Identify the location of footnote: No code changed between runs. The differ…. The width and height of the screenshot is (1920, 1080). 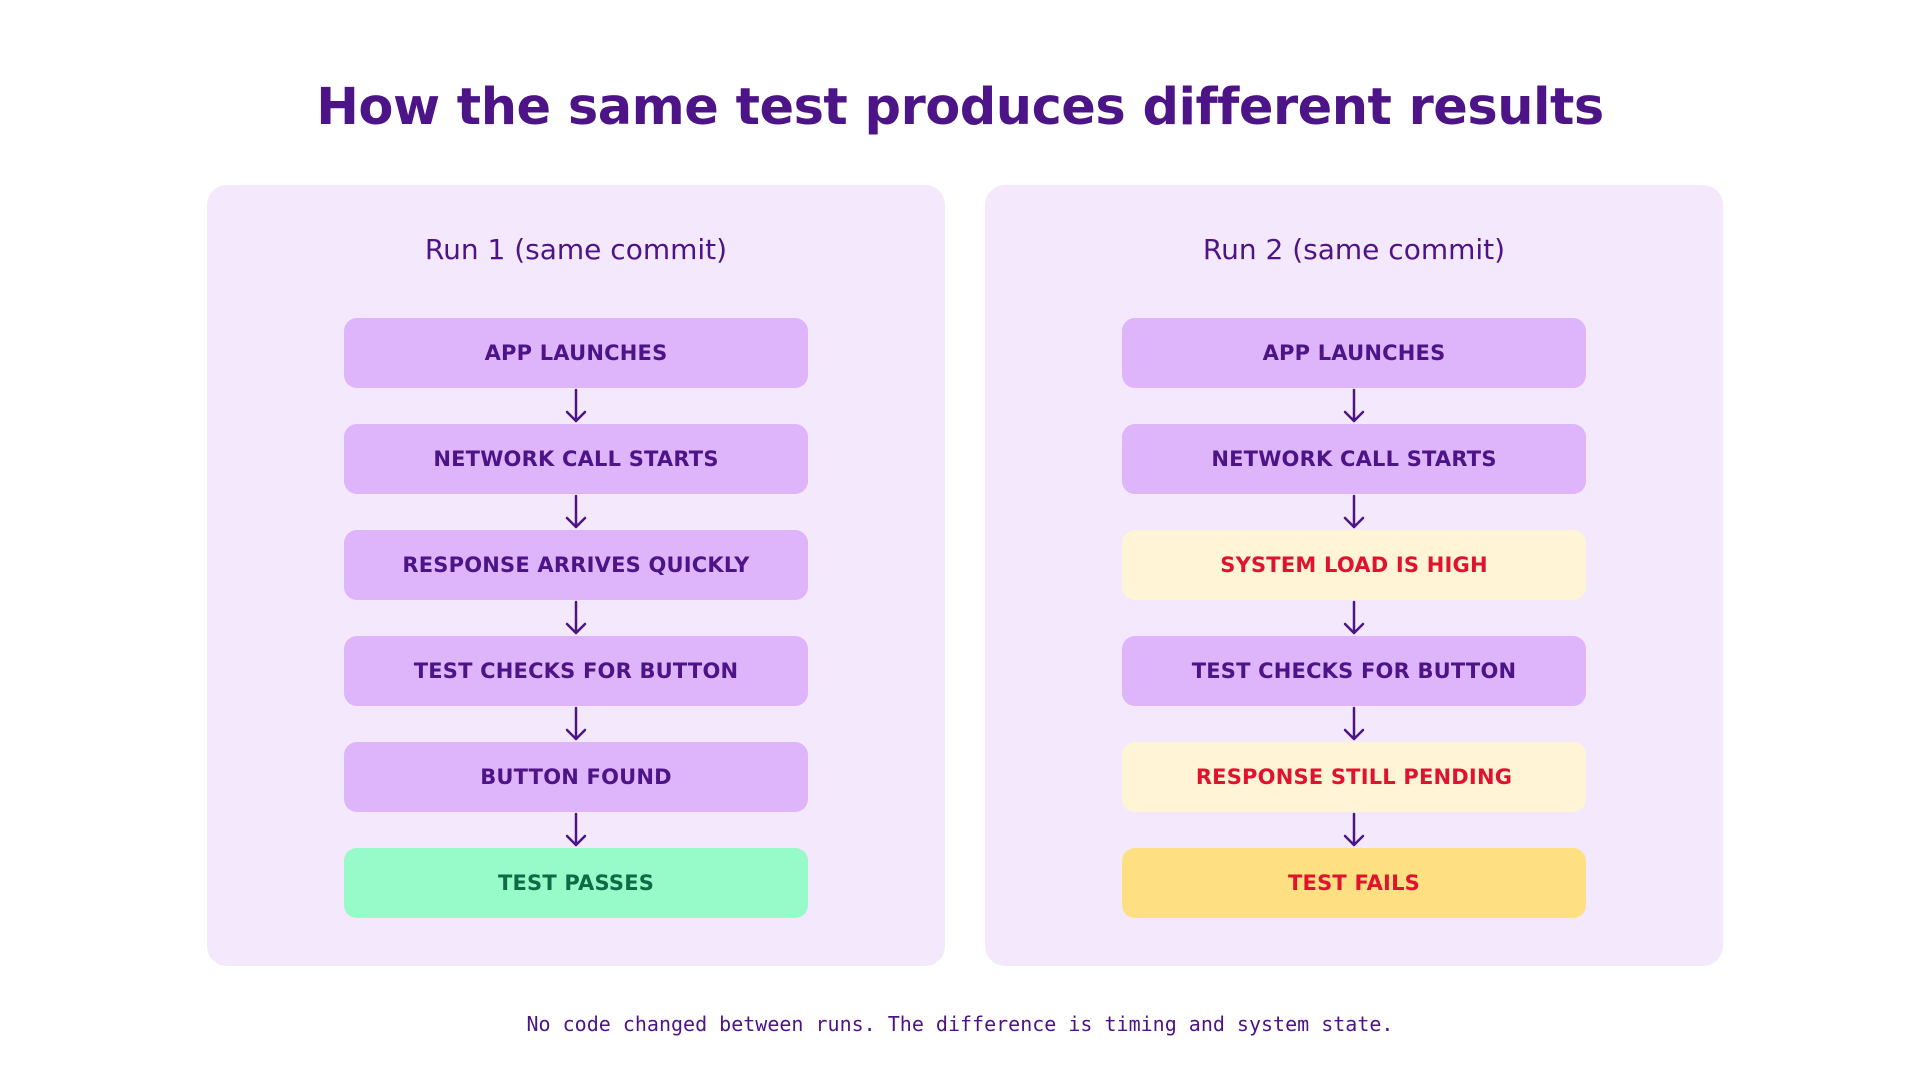
(960, 1024).